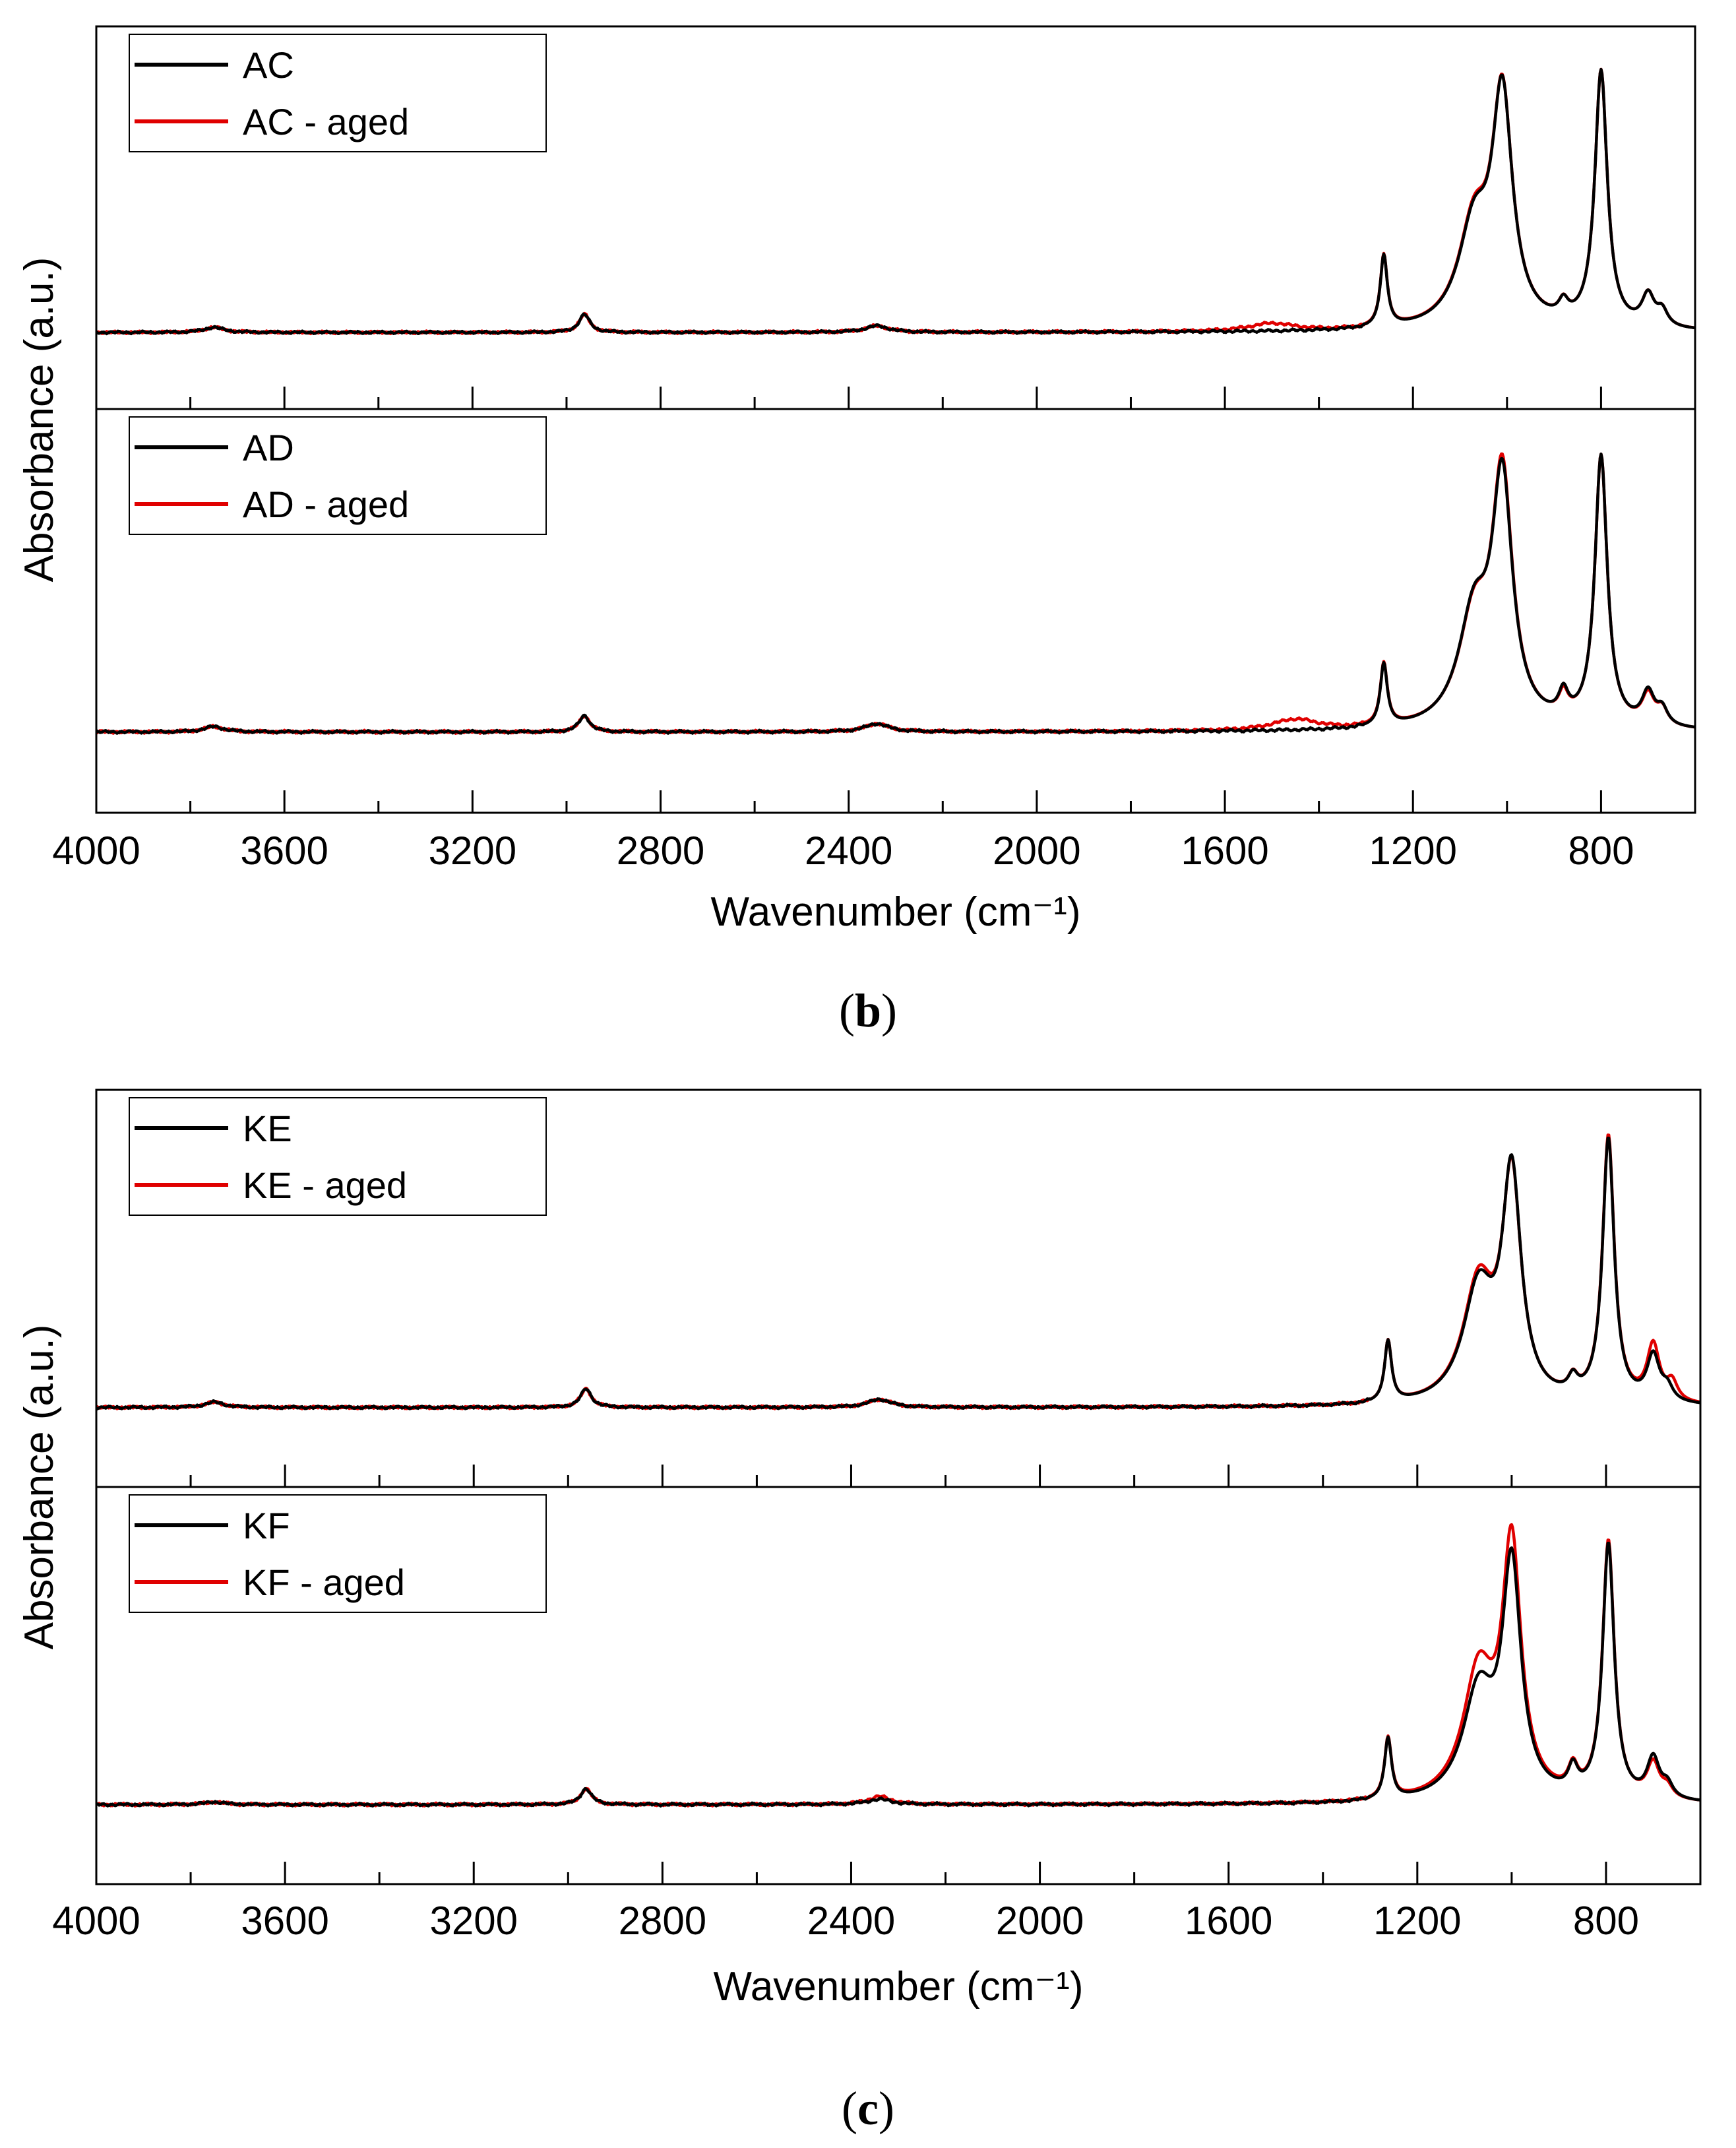 Image resolution: width=1736 pixels, height=2148 pixels. What do you see at coordinates (266, 1526) in the screenshot?
I see `legend-label: KF` at bounding box center [266, 1526].